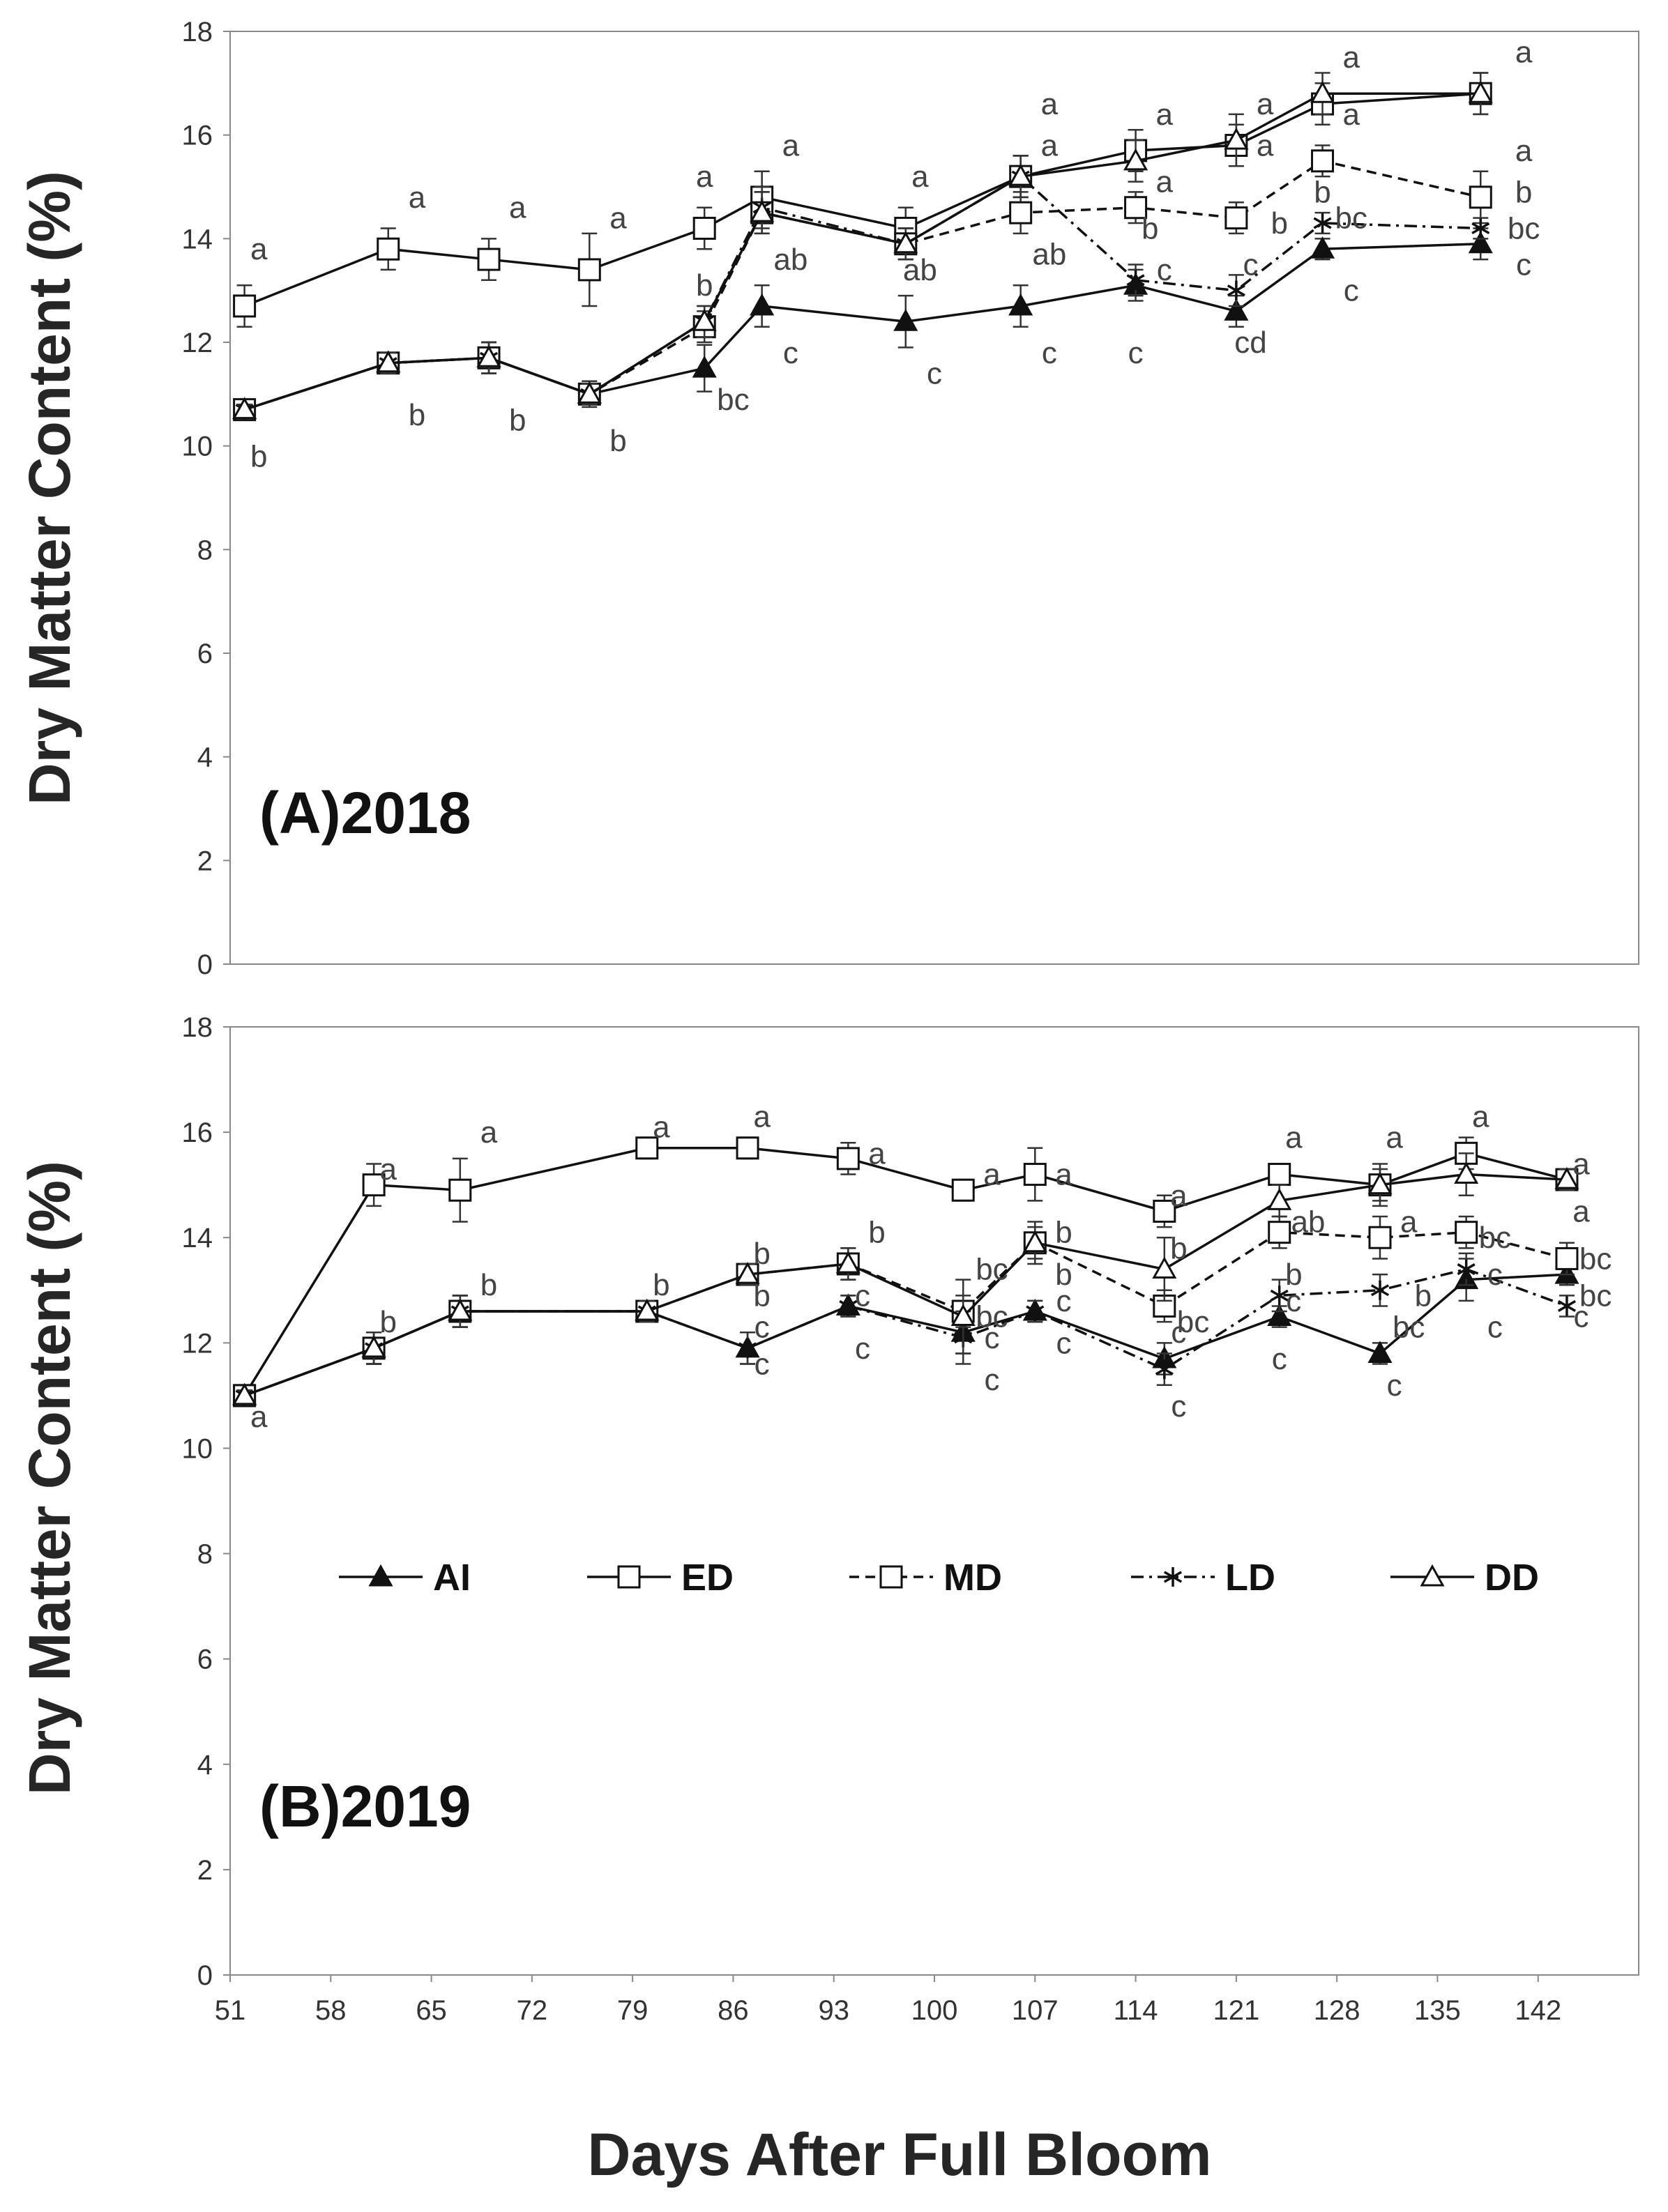 The width and height of the screenshot is (1668, 2212). Describe the element at coordinates (205, 861) in the screenshot. I see `y-tick-label: 2` at that location.